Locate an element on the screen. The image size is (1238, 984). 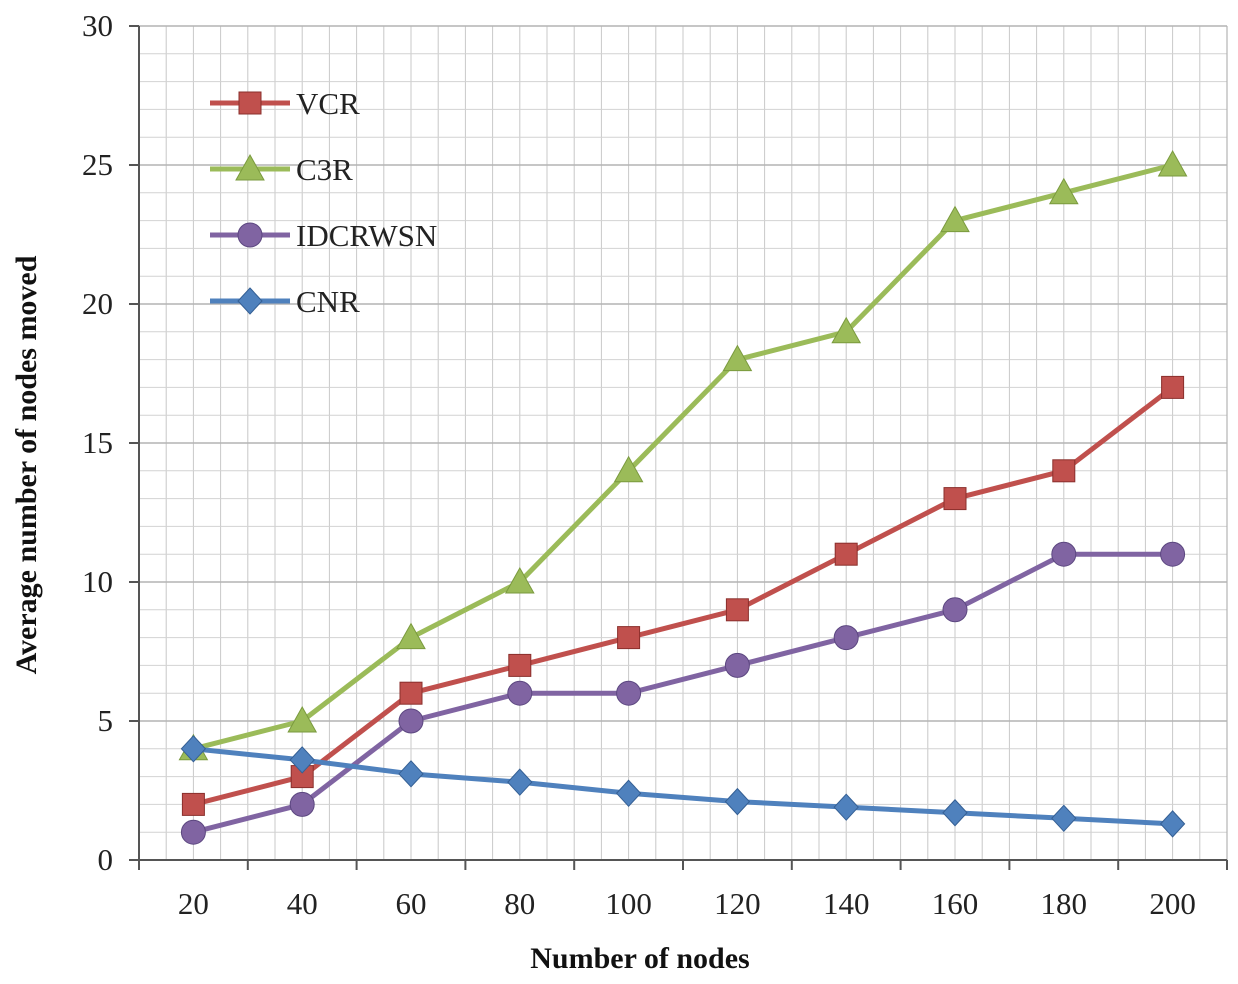
legend-item-cnr: CNR is located at coordinates (285, 301).